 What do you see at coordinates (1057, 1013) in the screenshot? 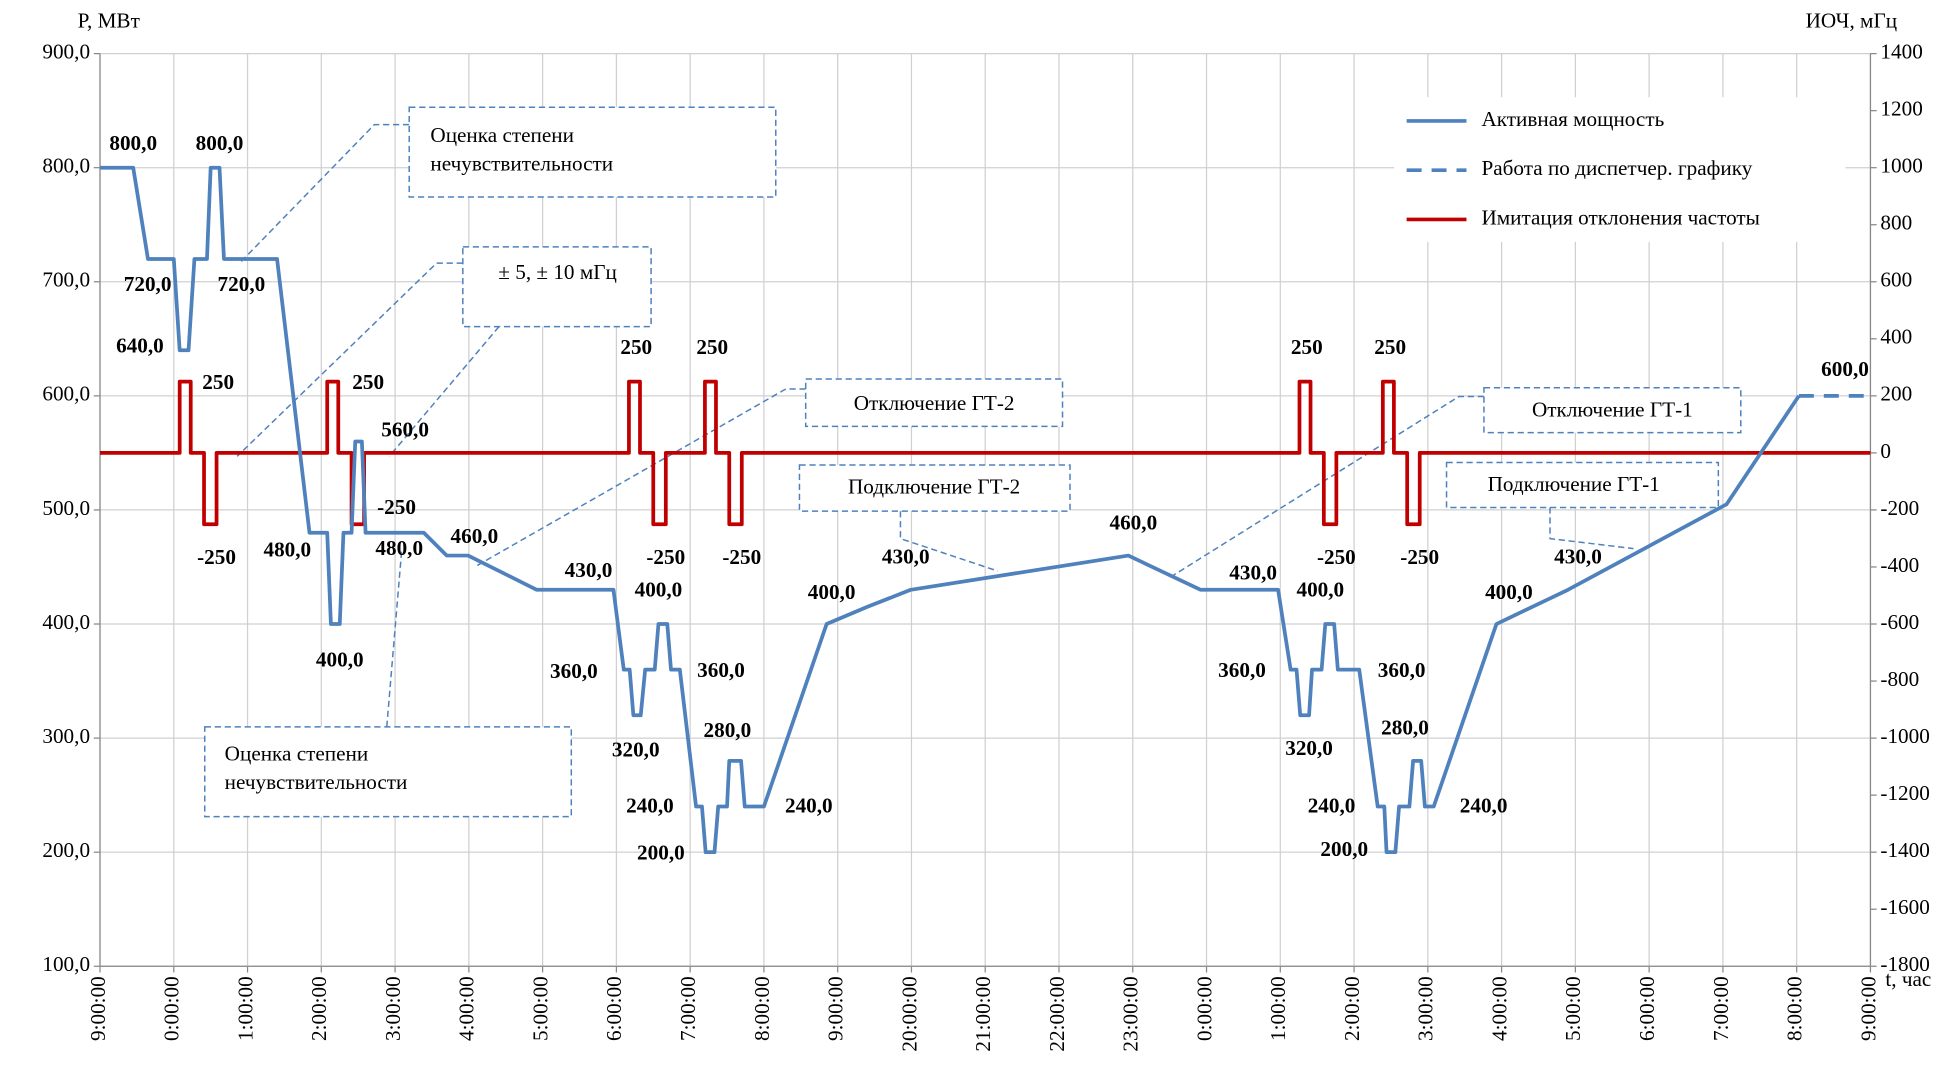
I see `x-tick-label: 22:00:00` at bounding box center [1057, 1013].